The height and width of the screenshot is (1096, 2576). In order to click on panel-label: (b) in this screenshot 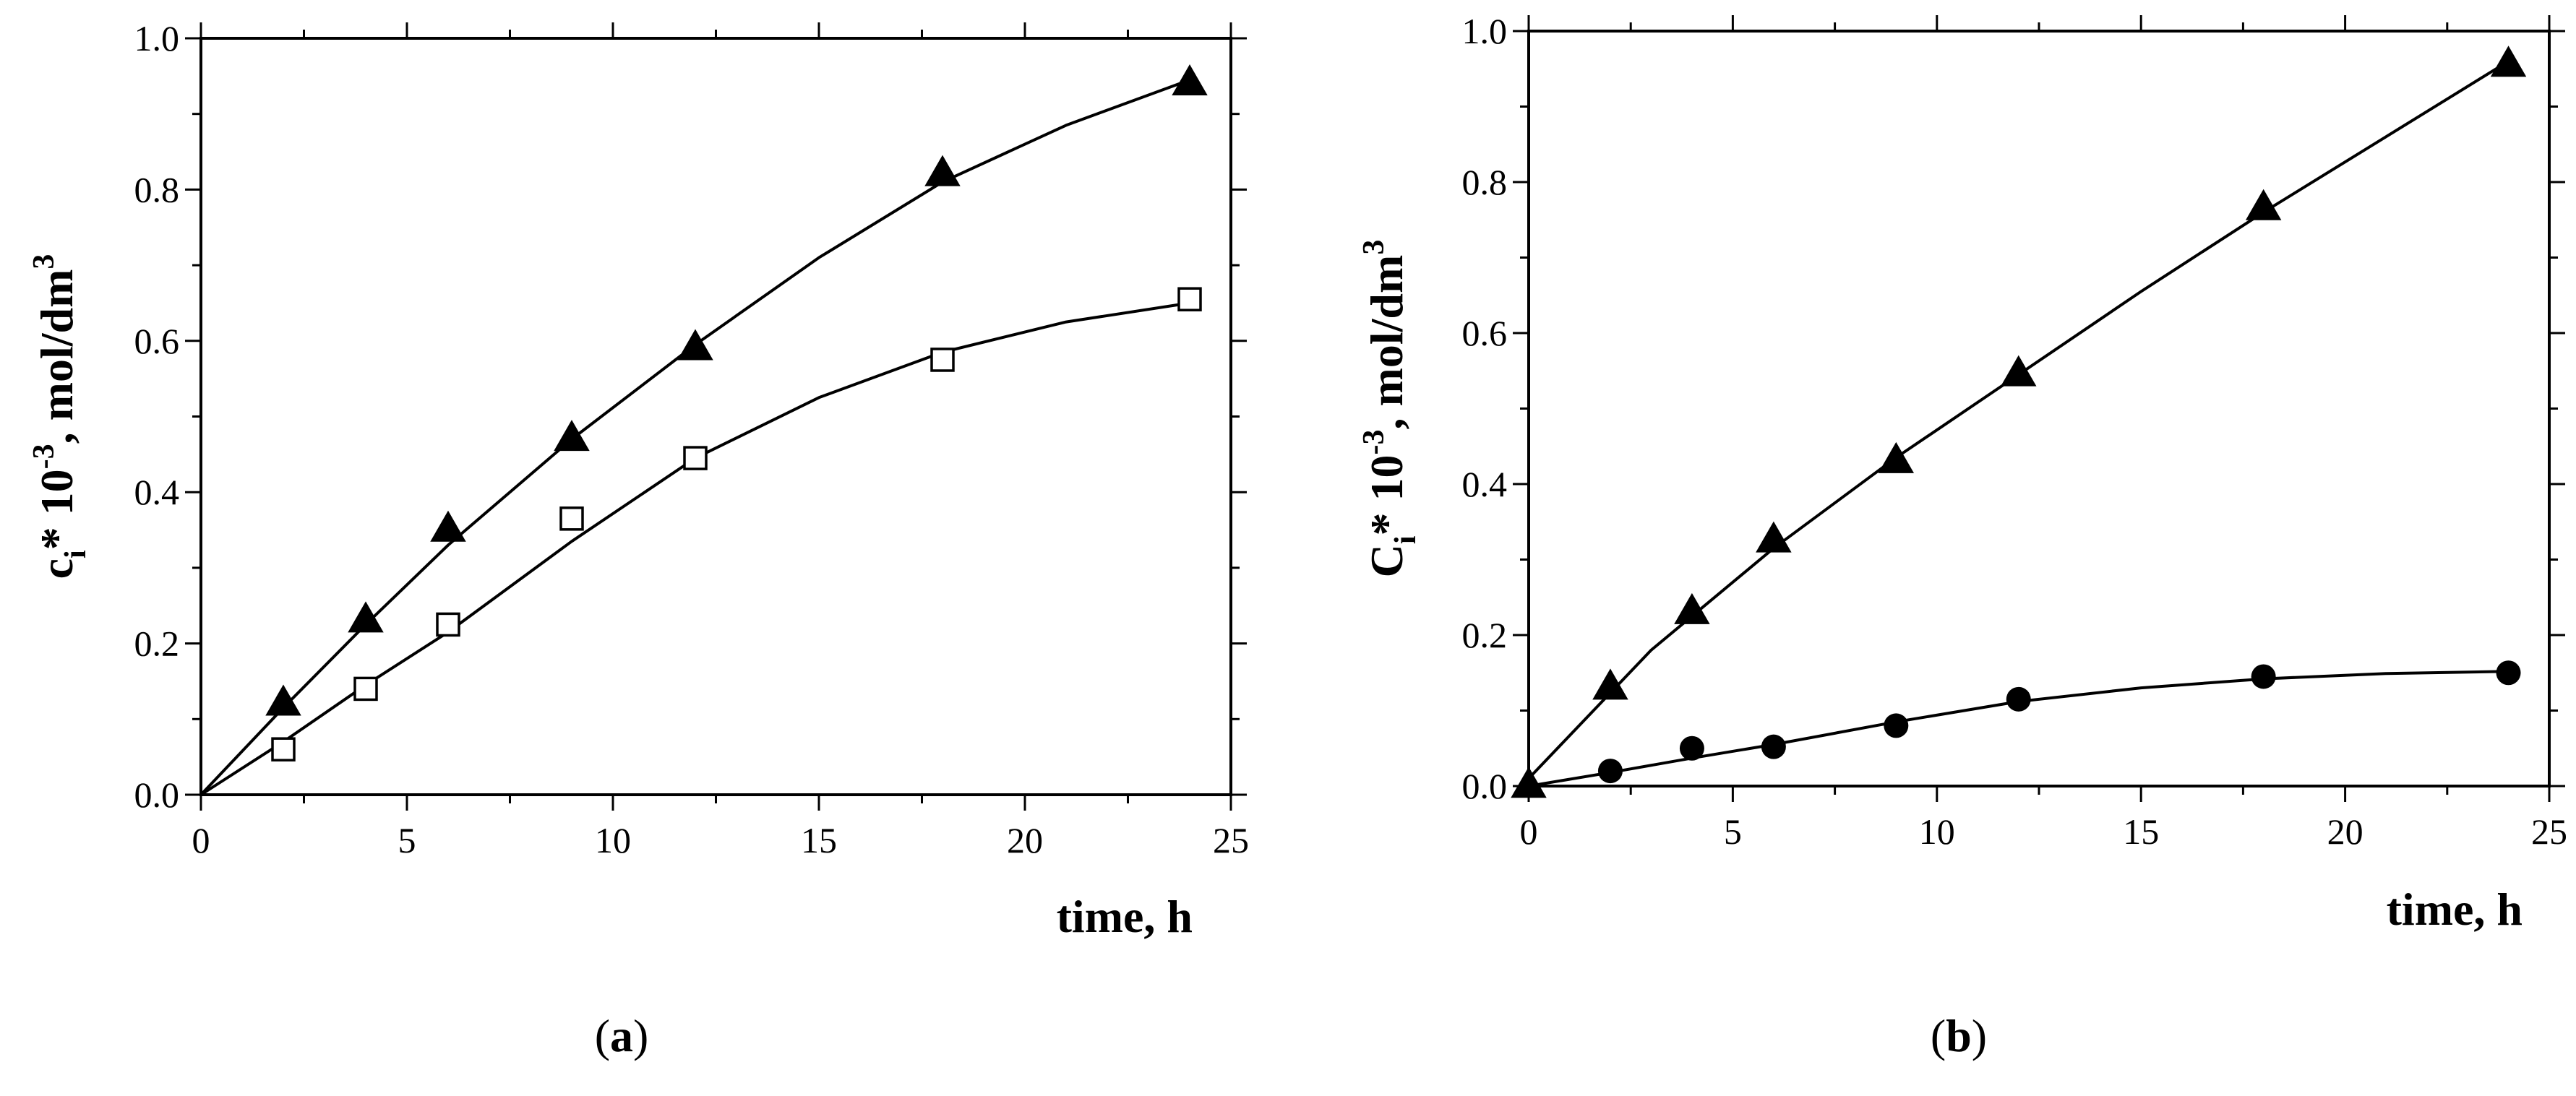, I will do `click(1959, 1035)`.